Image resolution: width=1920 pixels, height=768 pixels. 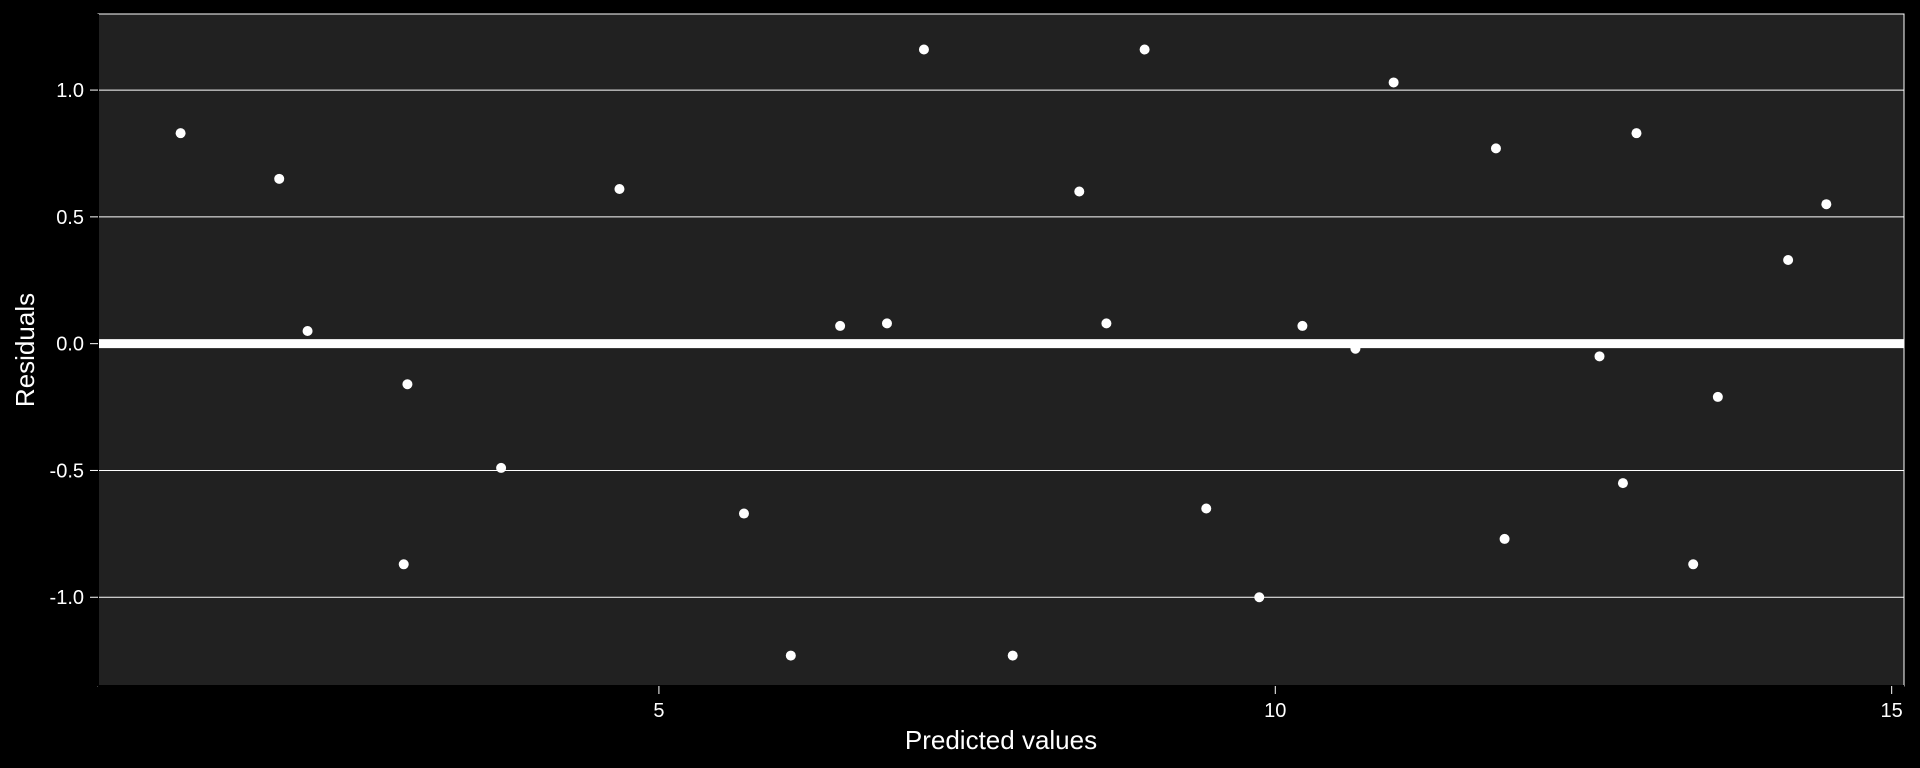 What do you see at coordinates (70, 218) in the screenshot?
I see `y-tick-label: 0.5` at bounding box center [70, 218].